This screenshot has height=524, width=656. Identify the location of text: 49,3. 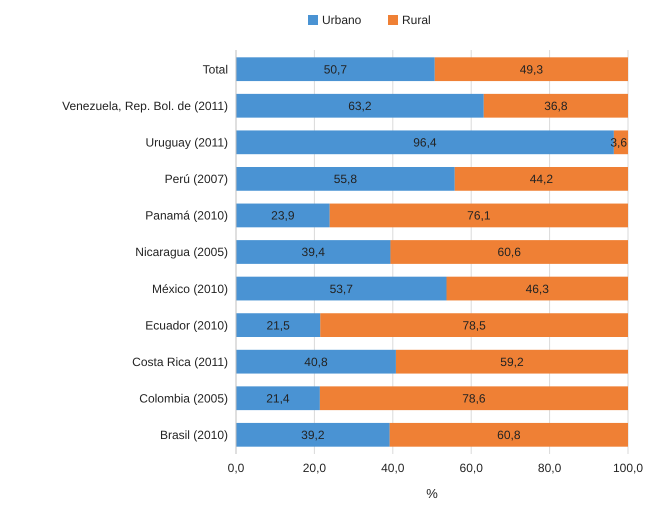
(532, 69).